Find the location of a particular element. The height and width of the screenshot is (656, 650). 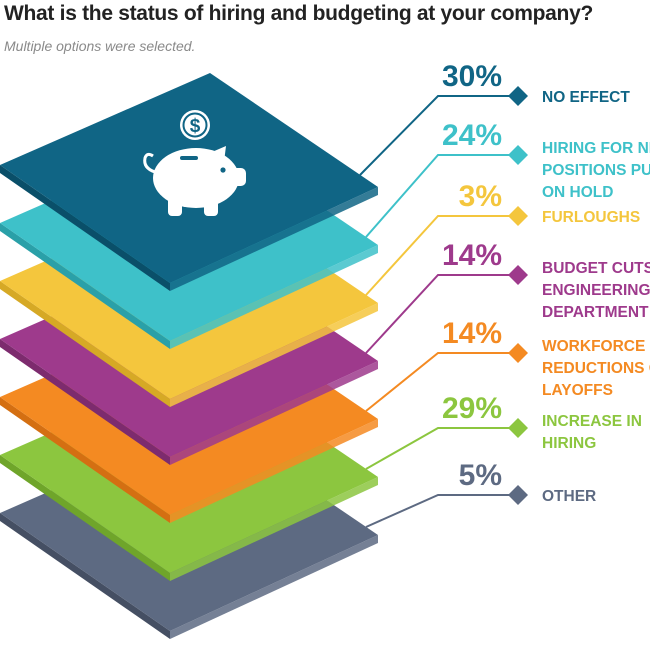

percent-label-6: 29% is located at coordinates (472, 408).